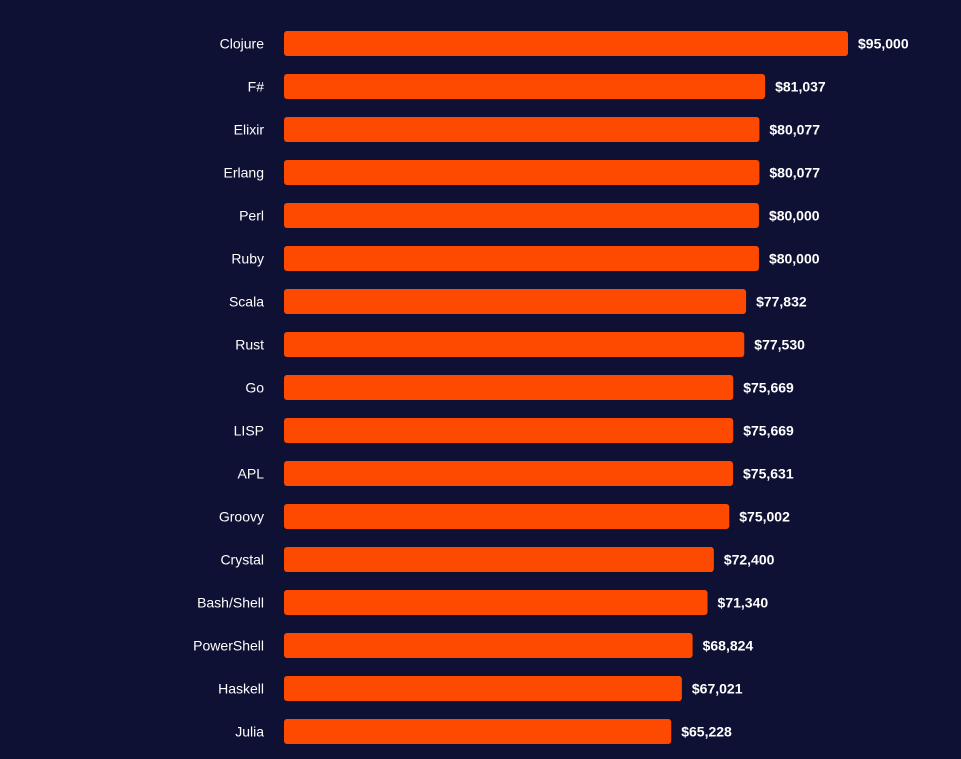 Image resolution: width=961 pixels, height=759 pixels. I want to click on category-label: PowerShell, so click(228, 646).